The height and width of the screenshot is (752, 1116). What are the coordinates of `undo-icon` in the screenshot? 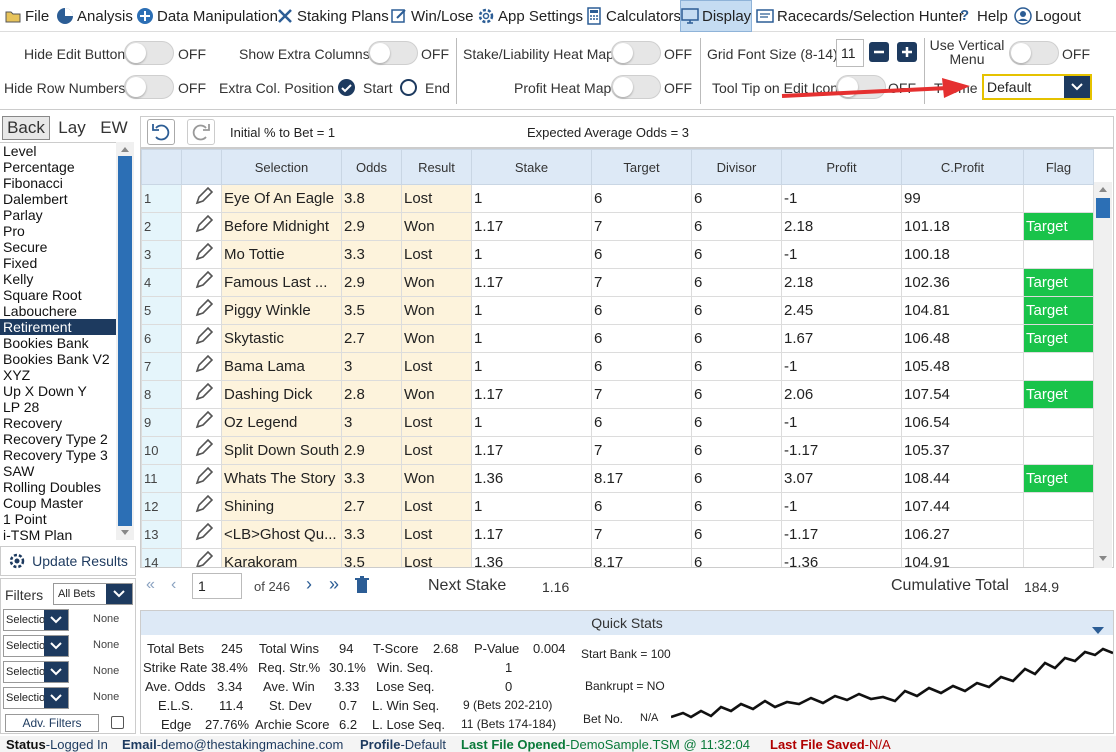 It's located at (161, 132).